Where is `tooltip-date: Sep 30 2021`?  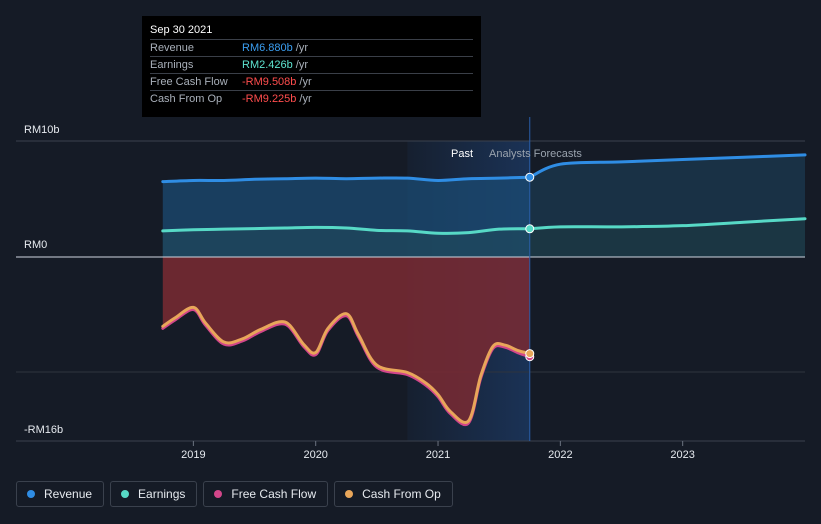
tooltip-date: Sep 30 2021 is located at coordinates (181, 30).